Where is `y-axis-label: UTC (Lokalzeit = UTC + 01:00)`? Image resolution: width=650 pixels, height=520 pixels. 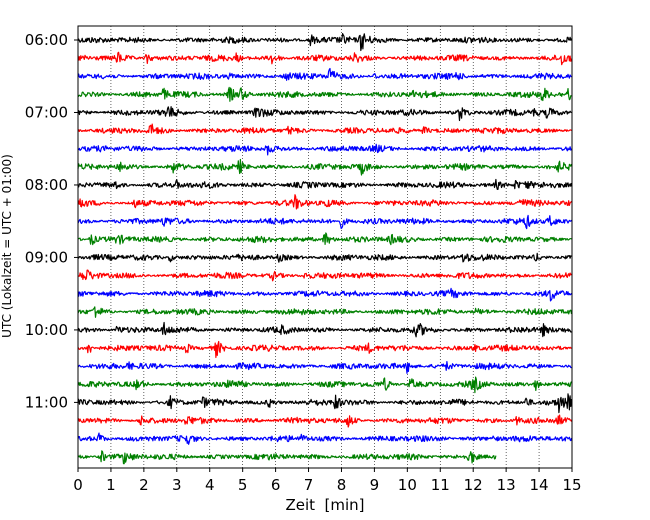 y-axis-label: UTC (Lokalzeit = UTC + 01:00) is located at coordinates (7, 246).